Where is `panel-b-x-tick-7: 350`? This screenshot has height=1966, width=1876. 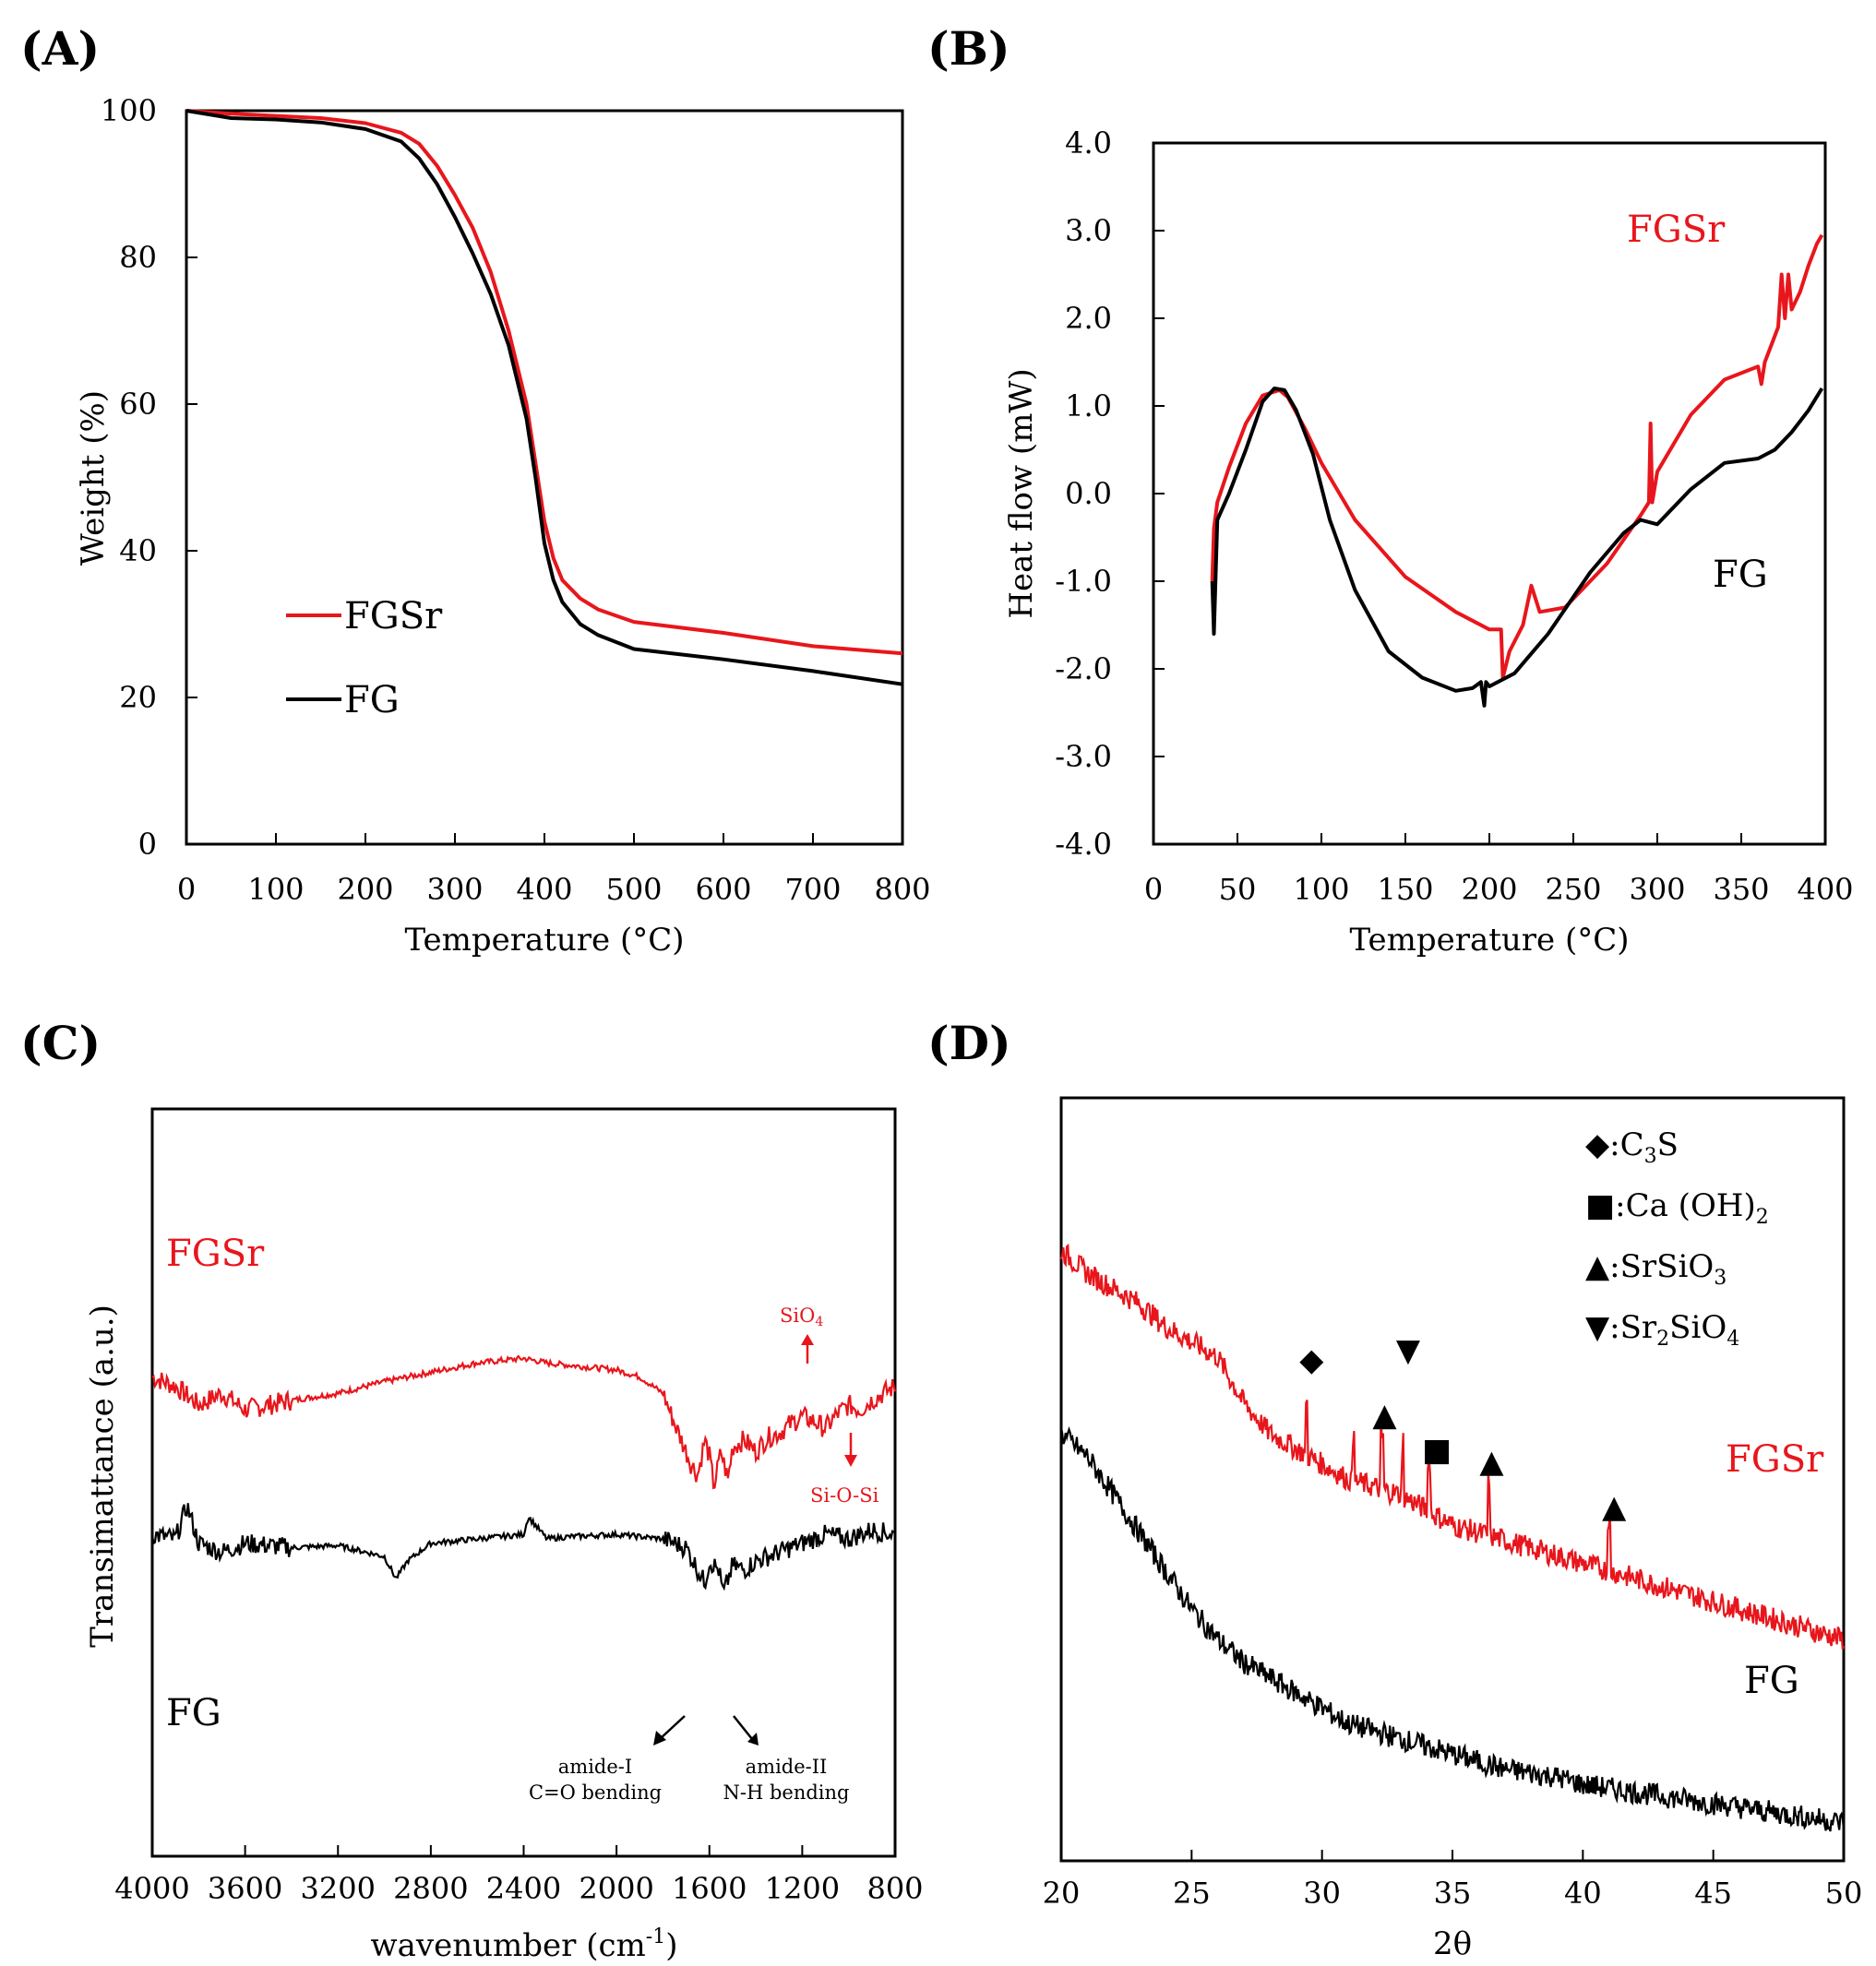
panel-b-x-tick-7: 350 is located at coordinates (1741, 889).